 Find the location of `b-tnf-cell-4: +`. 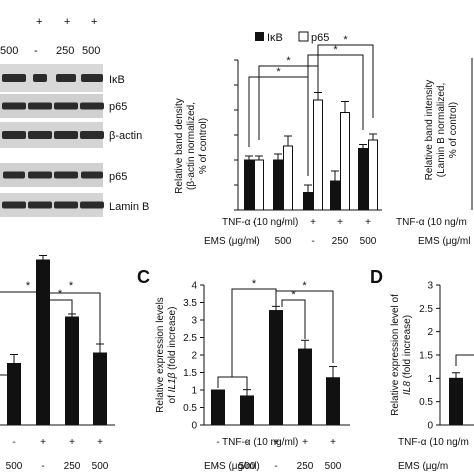

b-tnf-cell-4: + is located at coordinates (100, 442).